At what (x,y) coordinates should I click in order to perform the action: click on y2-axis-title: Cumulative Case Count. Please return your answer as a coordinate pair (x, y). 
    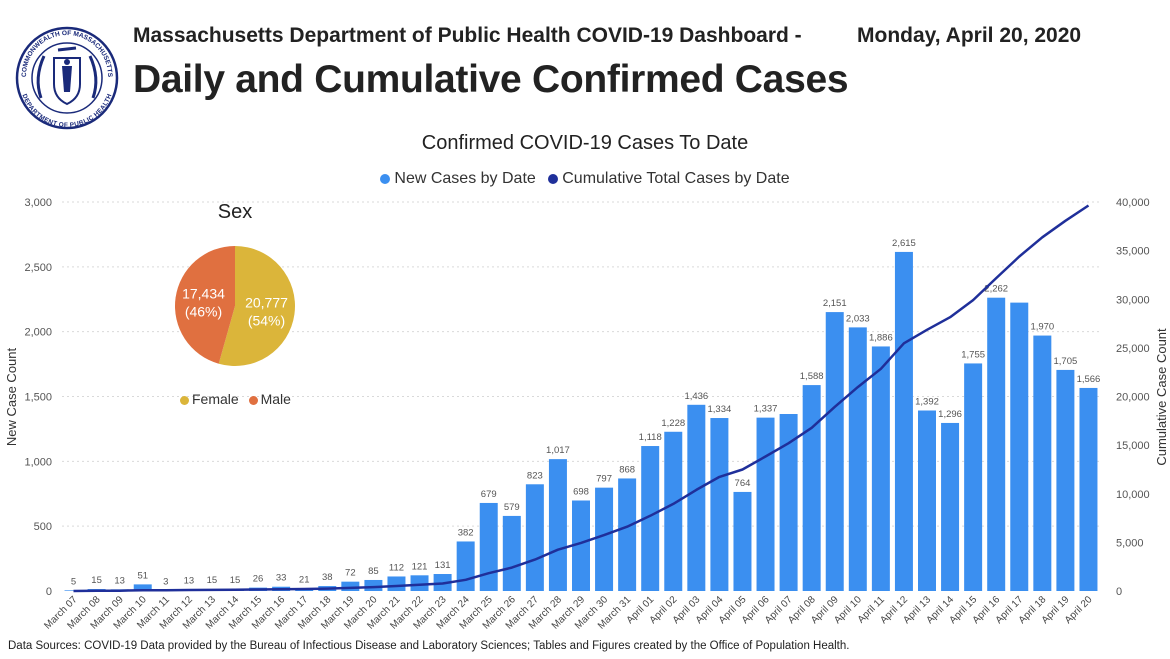
    Looking at the image, I should click on (1161, 397).